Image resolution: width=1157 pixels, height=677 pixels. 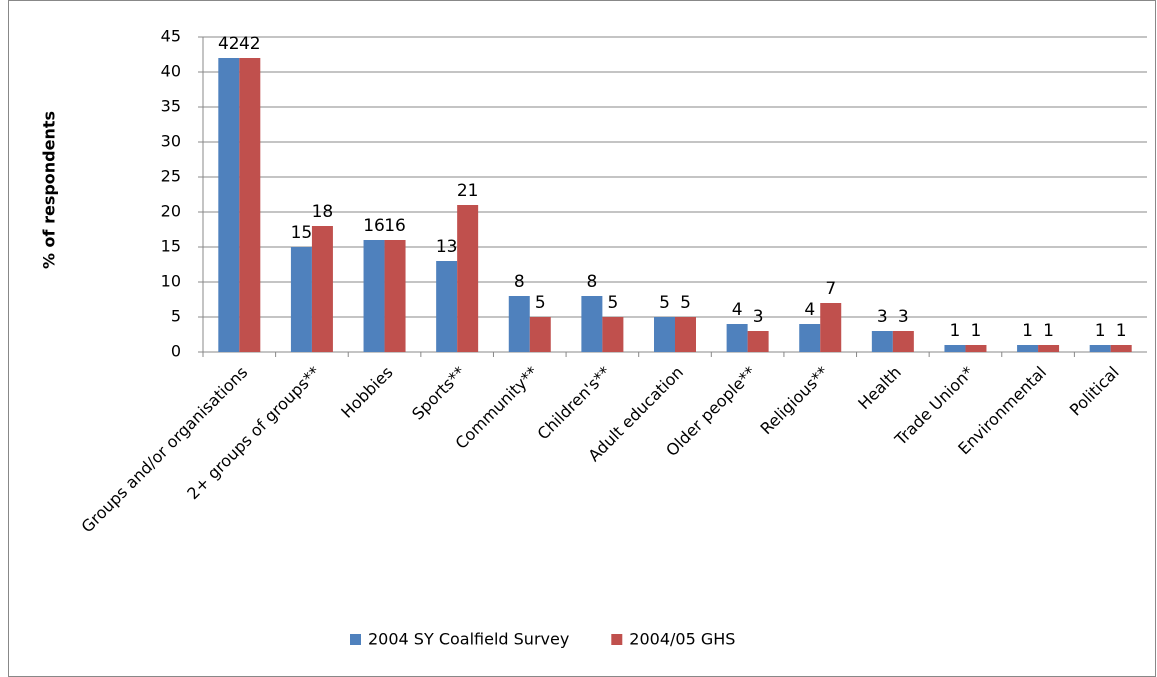 What do you see at coordinates (171, 176) in the screenshot?
I see `y-tick-label: 25` at bounding box center [171, 176].